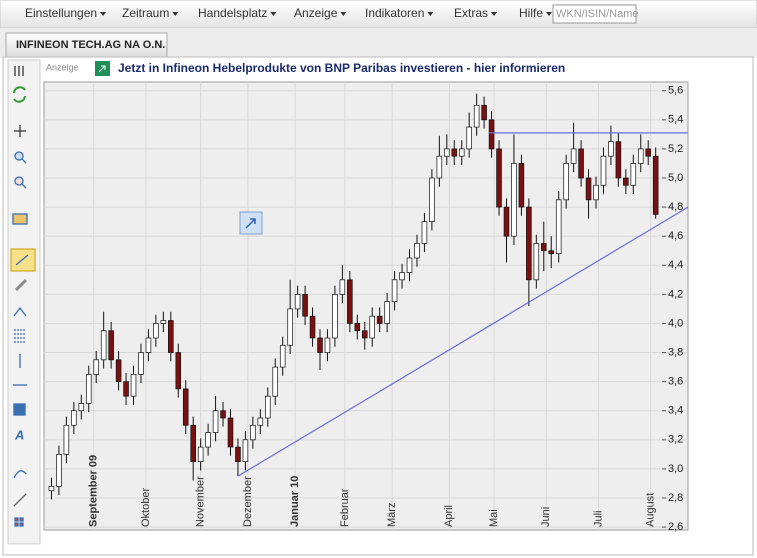 The width and height of the screenshot is (757, 558). What do you see at coordinates (471, 13) in the screenshot?
I see `menu-item: Extras` at bounding box center [471, 13].